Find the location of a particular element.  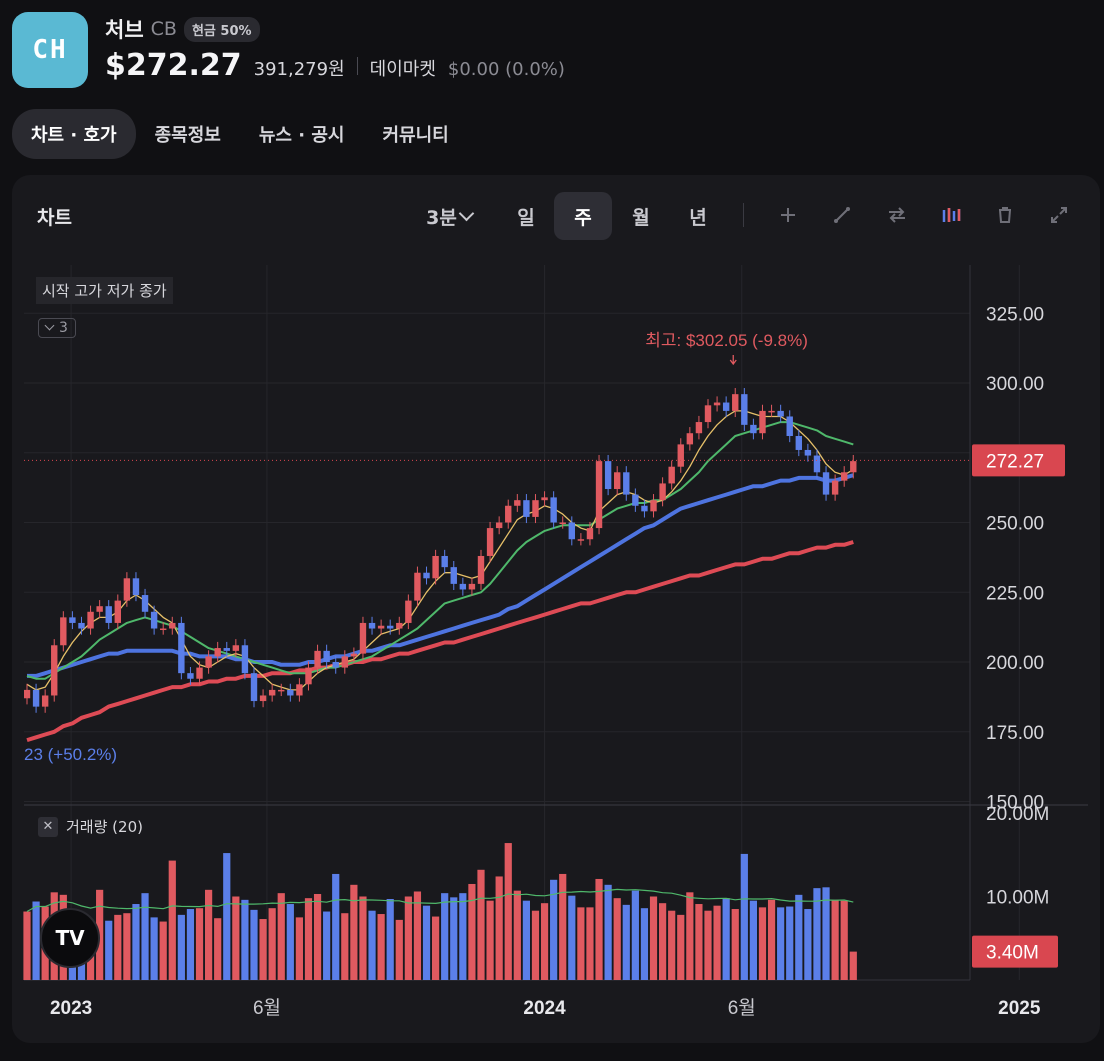

draw-line-icon is located at coordinates (842, 215).